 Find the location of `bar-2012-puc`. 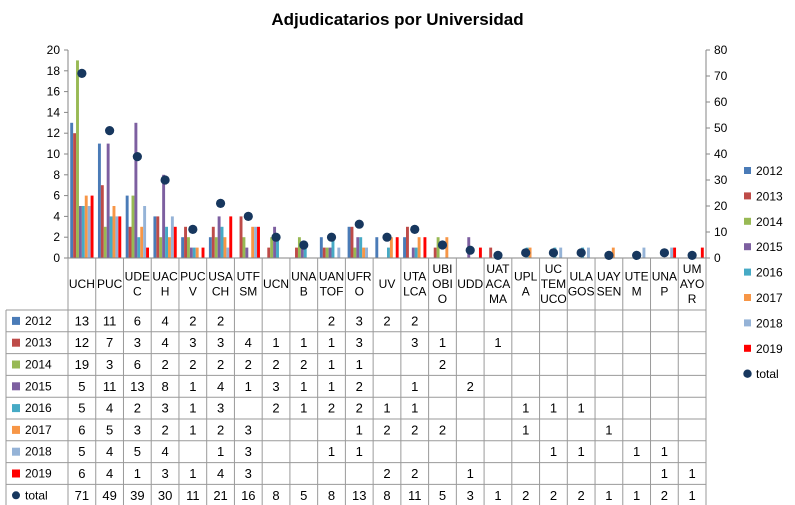

bar-2012-puc is located at coordinates (99, 200).